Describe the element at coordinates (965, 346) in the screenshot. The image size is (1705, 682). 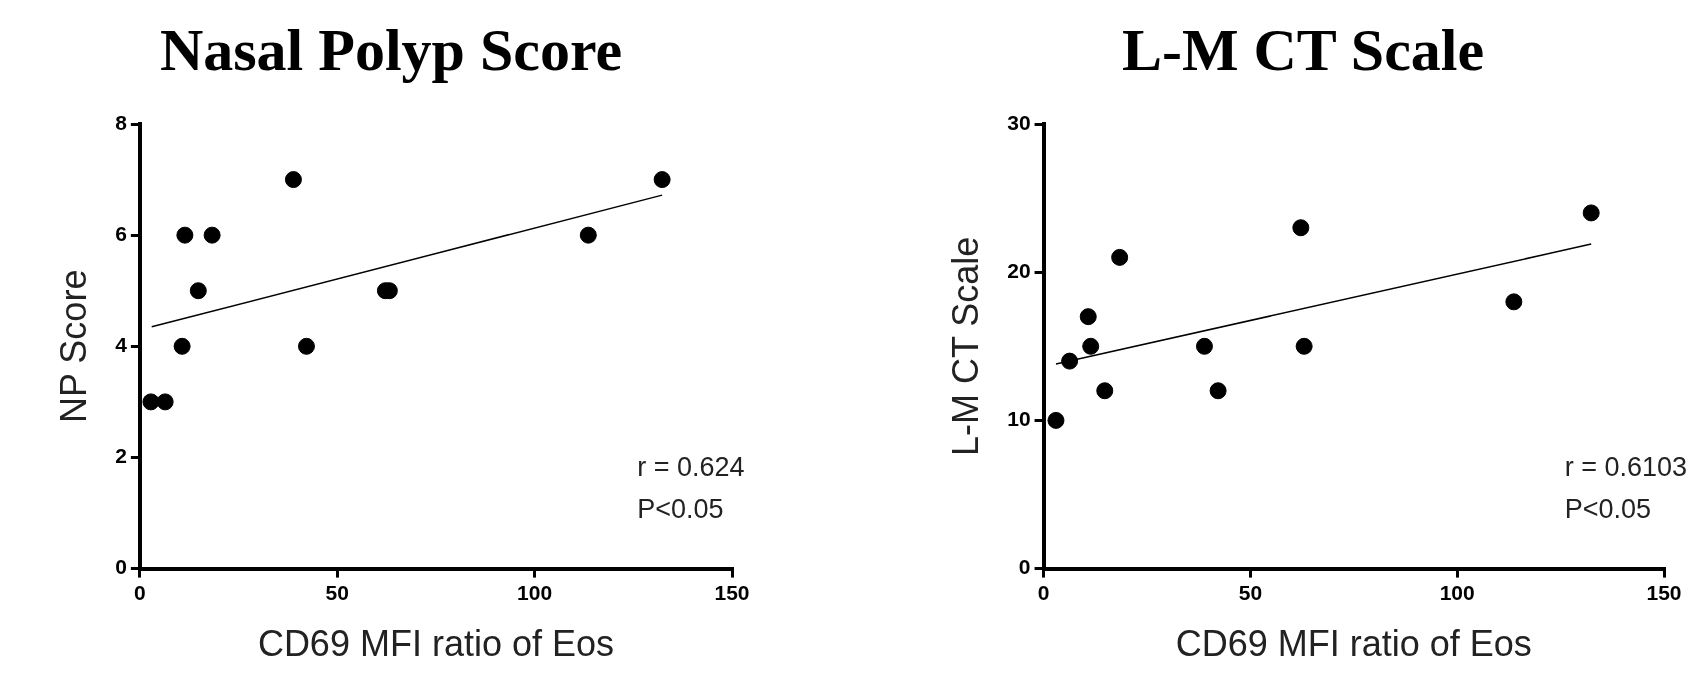
I see `y-axis-title: L-M CT Scale` at that location.